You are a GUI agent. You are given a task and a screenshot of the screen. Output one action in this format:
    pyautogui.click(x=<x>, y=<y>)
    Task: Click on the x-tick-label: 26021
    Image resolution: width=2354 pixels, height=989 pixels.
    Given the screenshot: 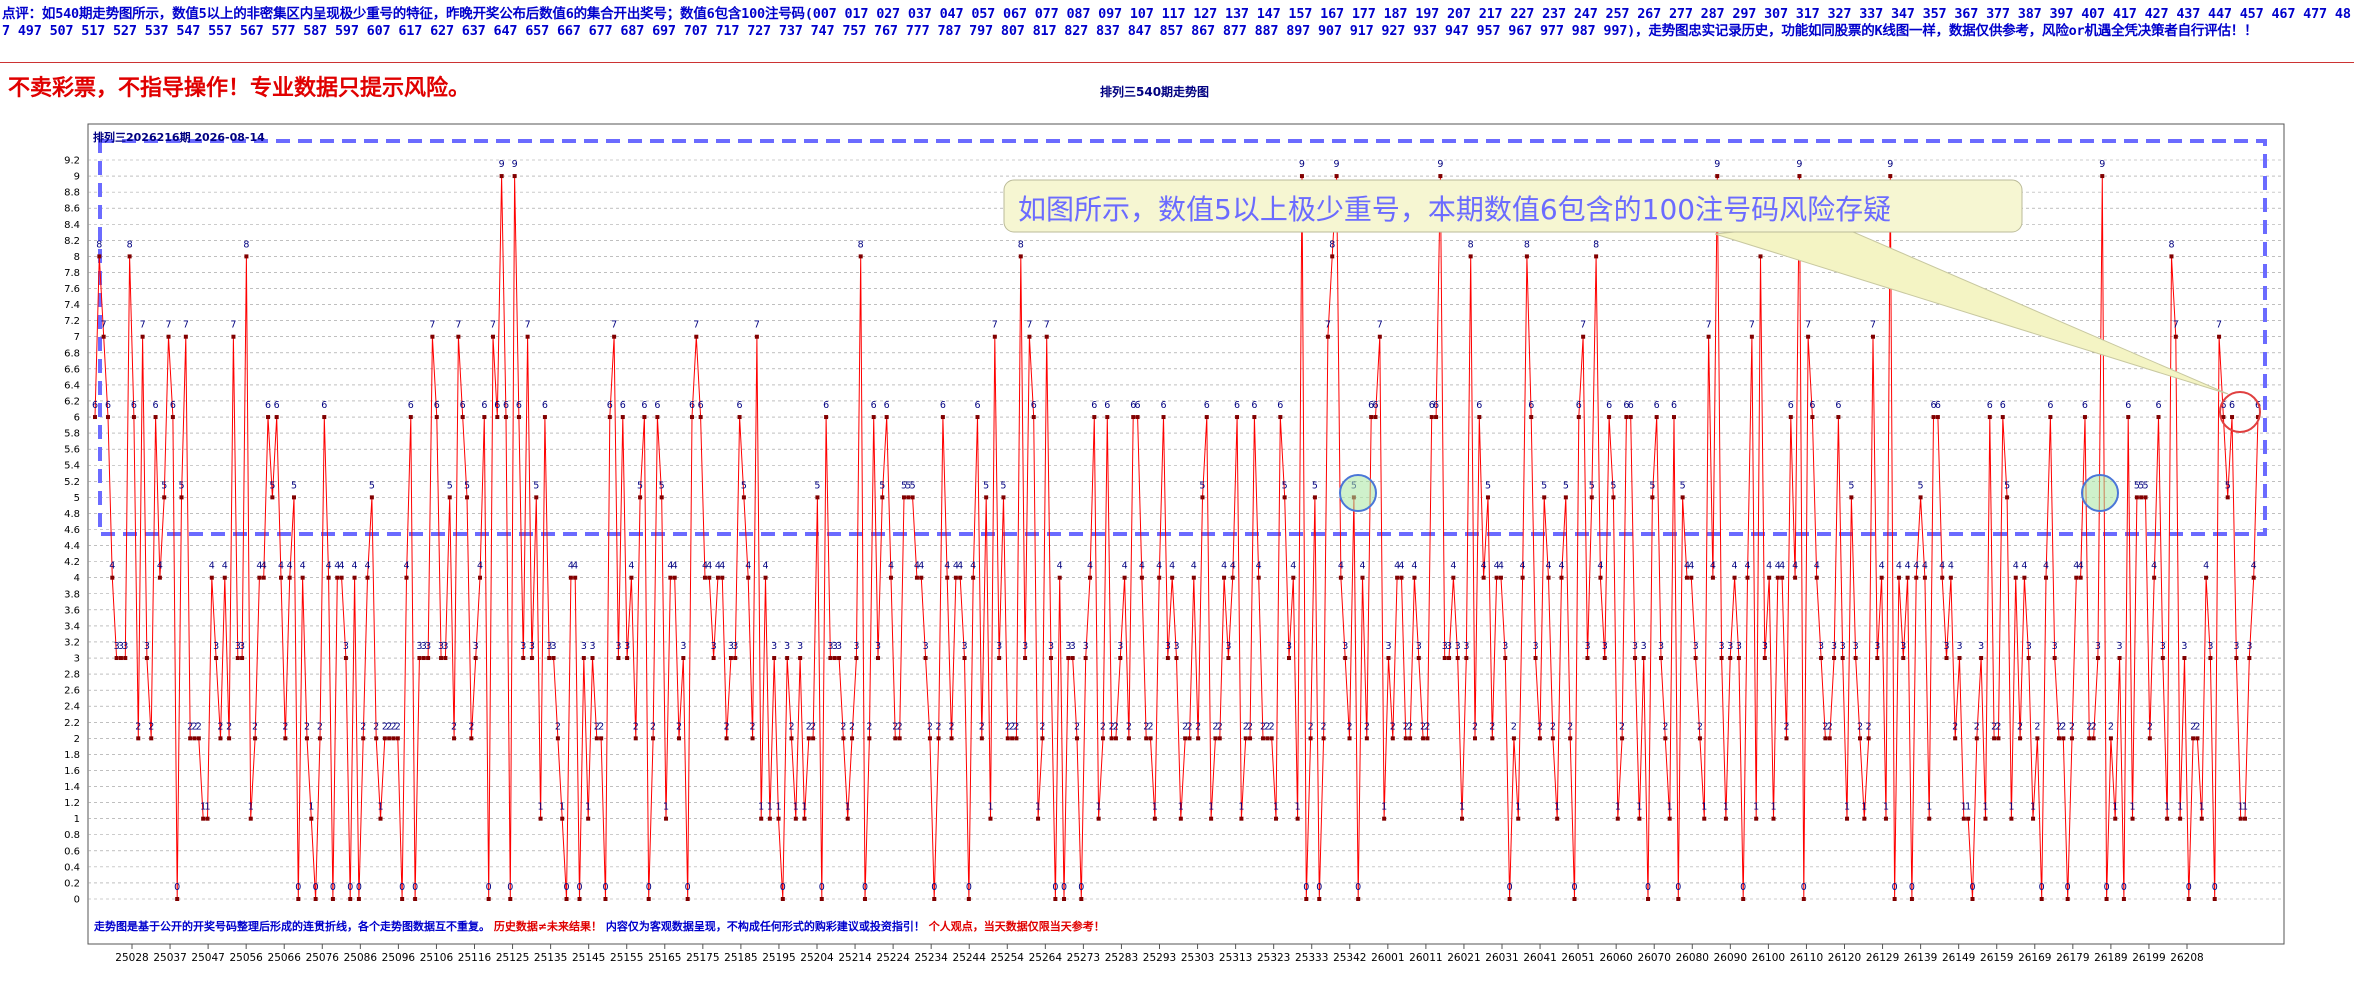 What is the action you would take?
    pyautogui.click(x=1463, y=958)
    